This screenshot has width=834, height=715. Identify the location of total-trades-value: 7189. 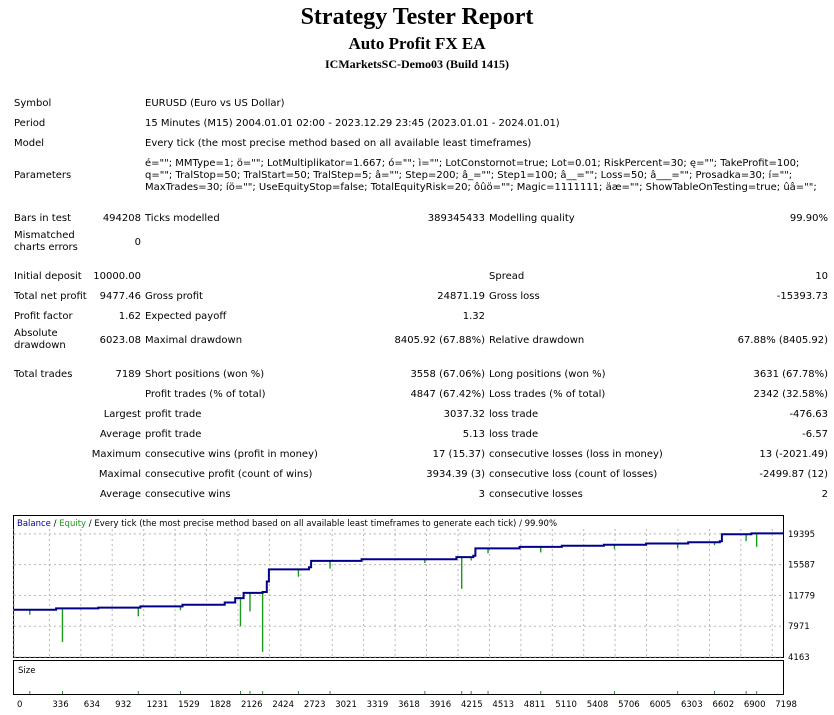
(128, 374).